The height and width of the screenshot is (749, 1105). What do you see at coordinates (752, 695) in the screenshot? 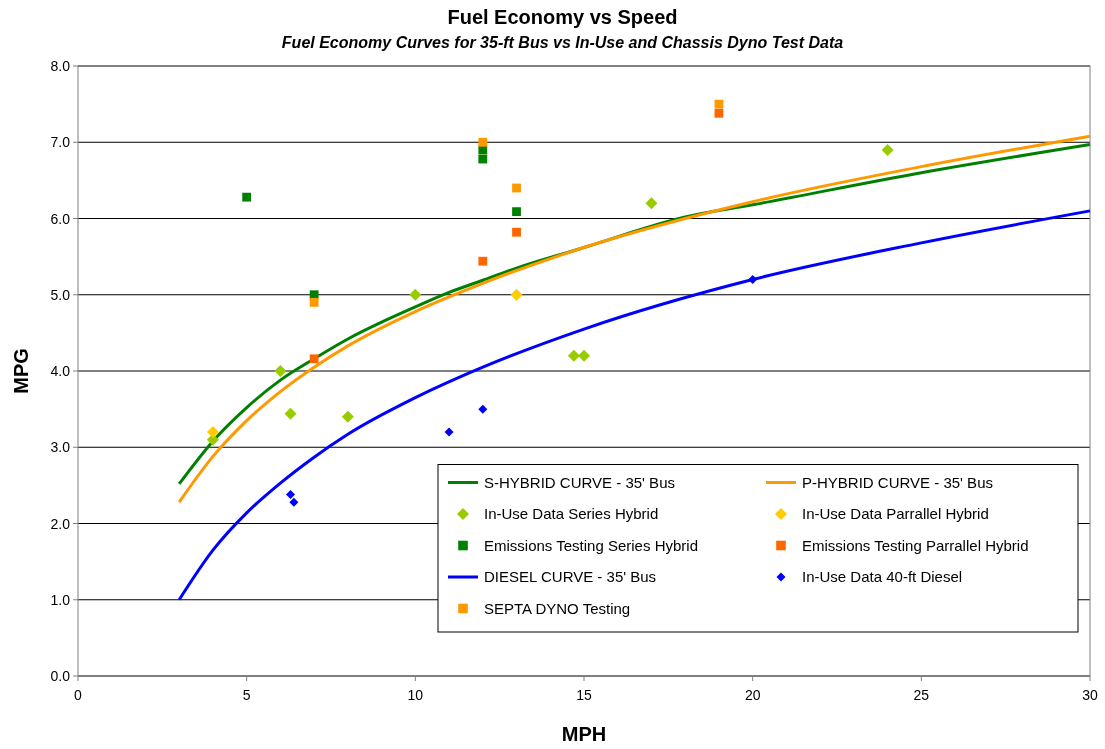
I see `x-tick-label: 20` at bounding box center [752, 695].